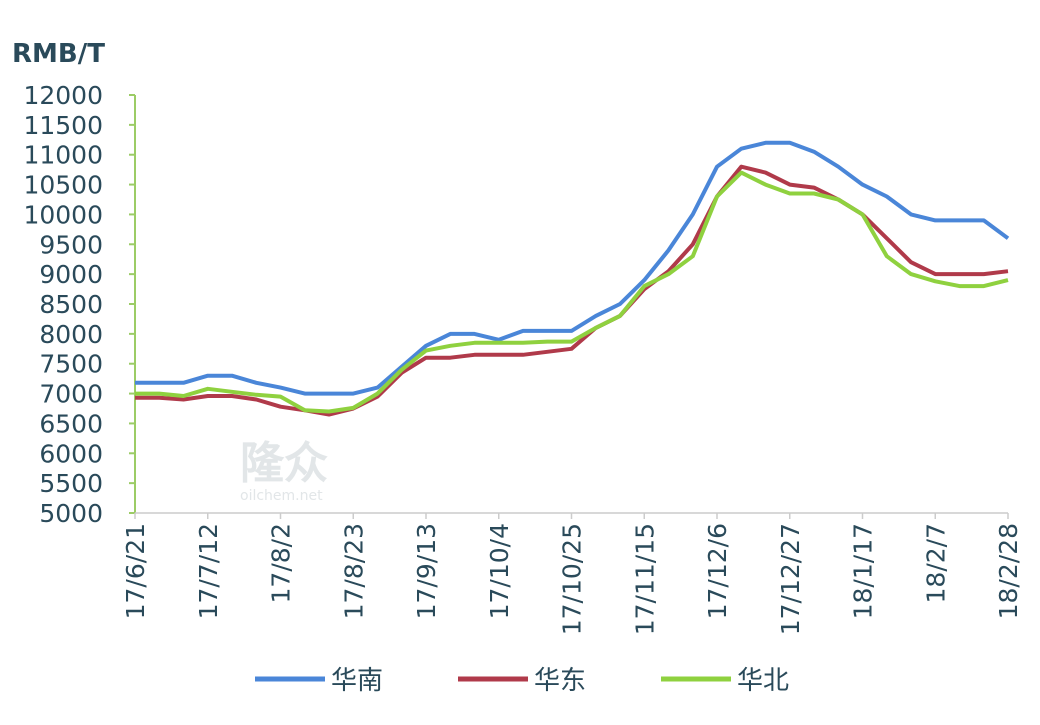 This screenshot has height=725, width=1040. Describe the element at coordinates (71, 483) in the screenshot. I see `y-tick-label: 5500` at that location.